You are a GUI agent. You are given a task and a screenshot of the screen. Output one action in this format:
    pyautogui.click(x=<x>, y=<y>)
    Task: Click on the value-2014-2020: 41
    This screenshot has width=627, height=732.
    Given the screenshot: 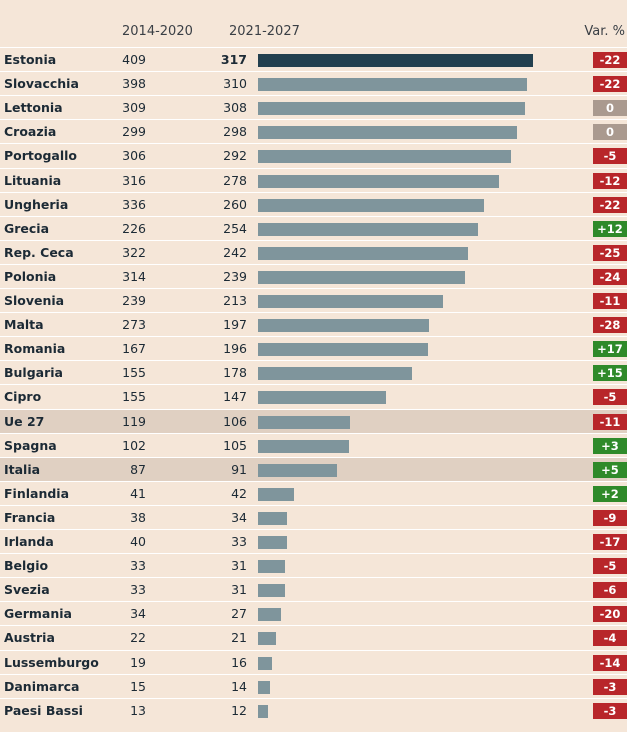 What is the action you would take?
    pyautogui.click(x=138, y=493)
    